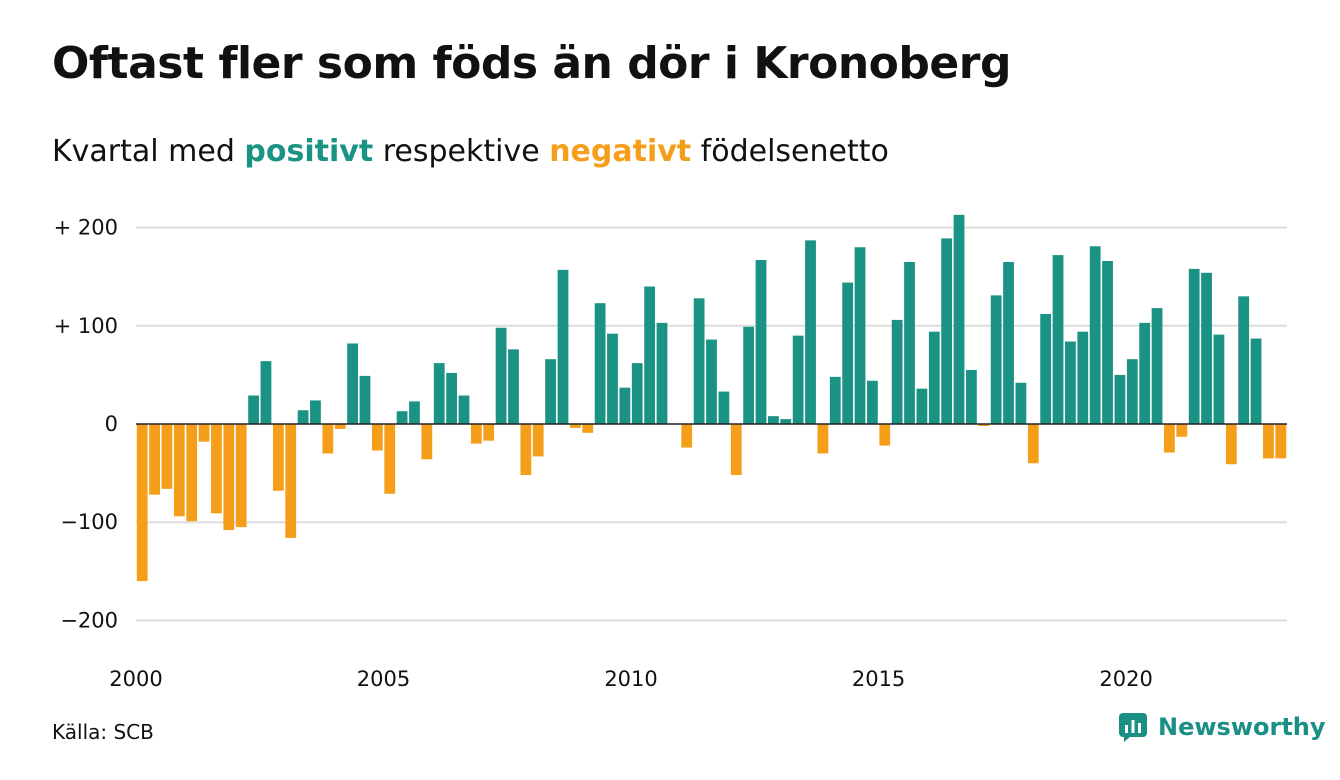 Image resolution: width=1340 pixels, height=780 pixels. I want to click on x-tick-label: 2015, so click(878, 679).